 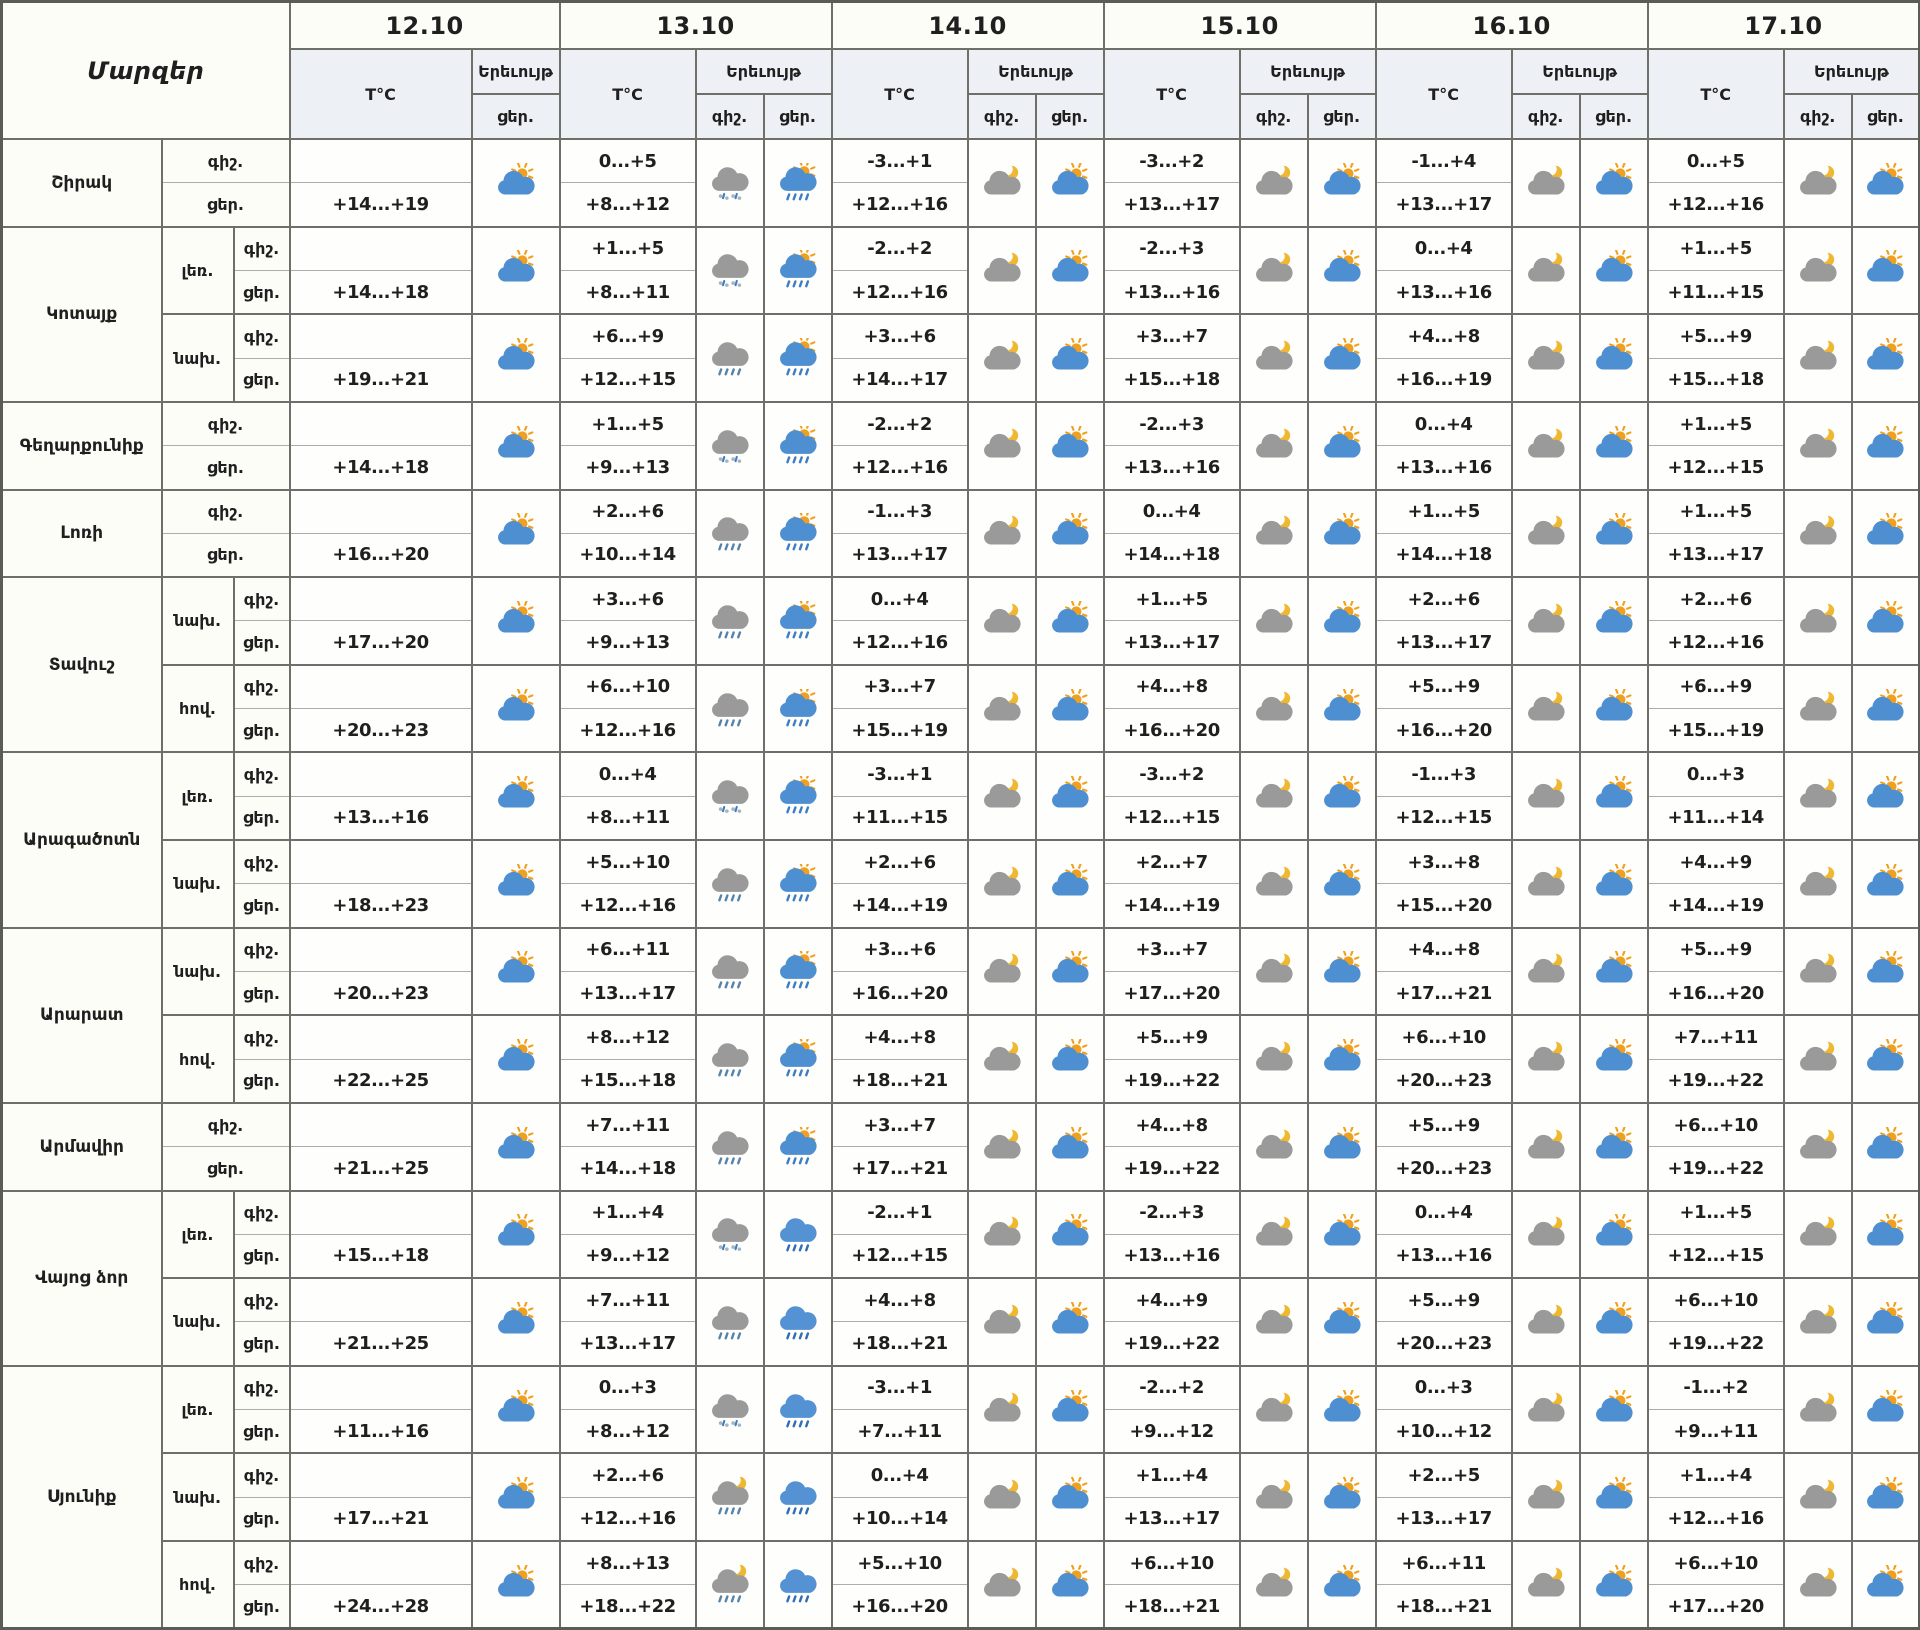 What do you see at coordinates (1171, 380) in the screenshot?
I see `day-temp-cell: +15...+18` at bounding box center [1171, 380].